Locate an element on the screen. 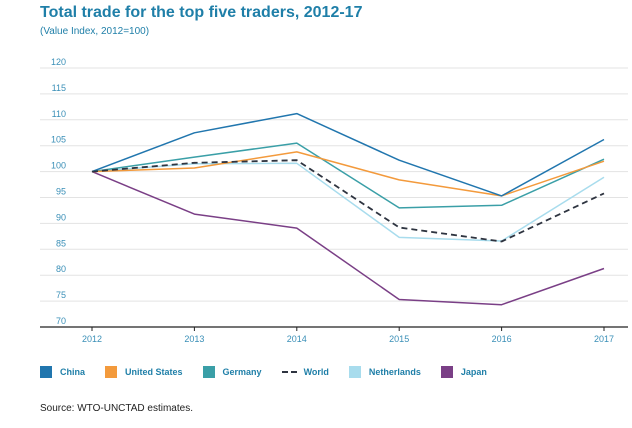  y-tick-label: 115 is located at coordinates (59, 88).